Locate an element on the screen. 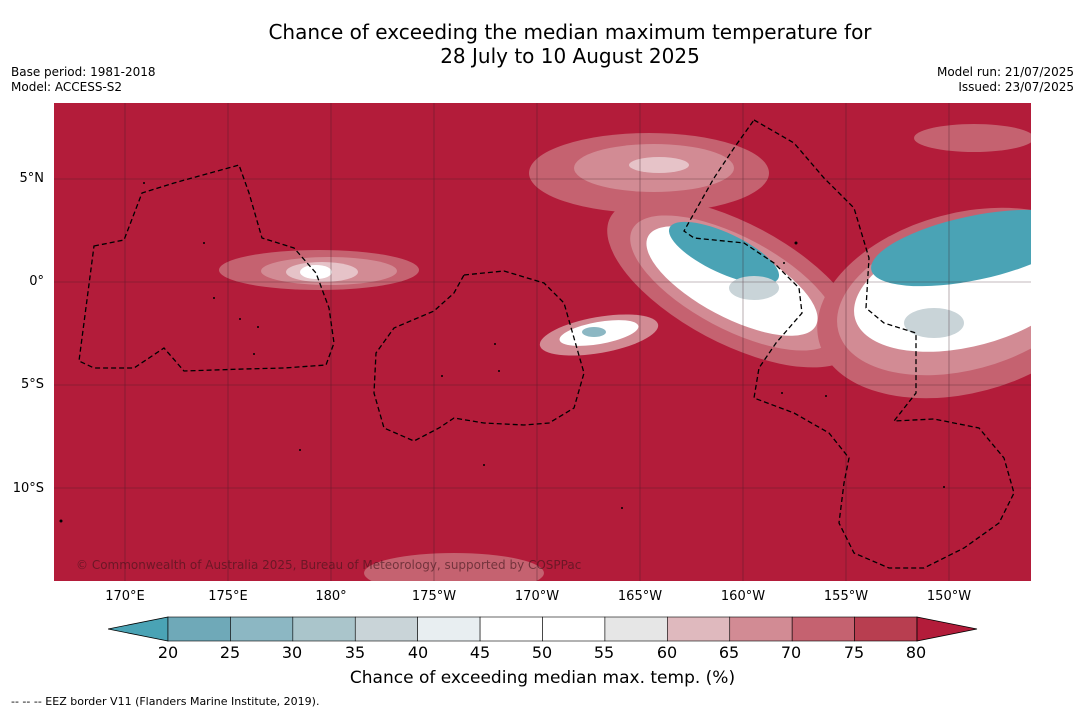 Image resolution: width=1085 pixels, height=713 pixels. colorbar-tick: 35 is located at coordinates (355, 652).